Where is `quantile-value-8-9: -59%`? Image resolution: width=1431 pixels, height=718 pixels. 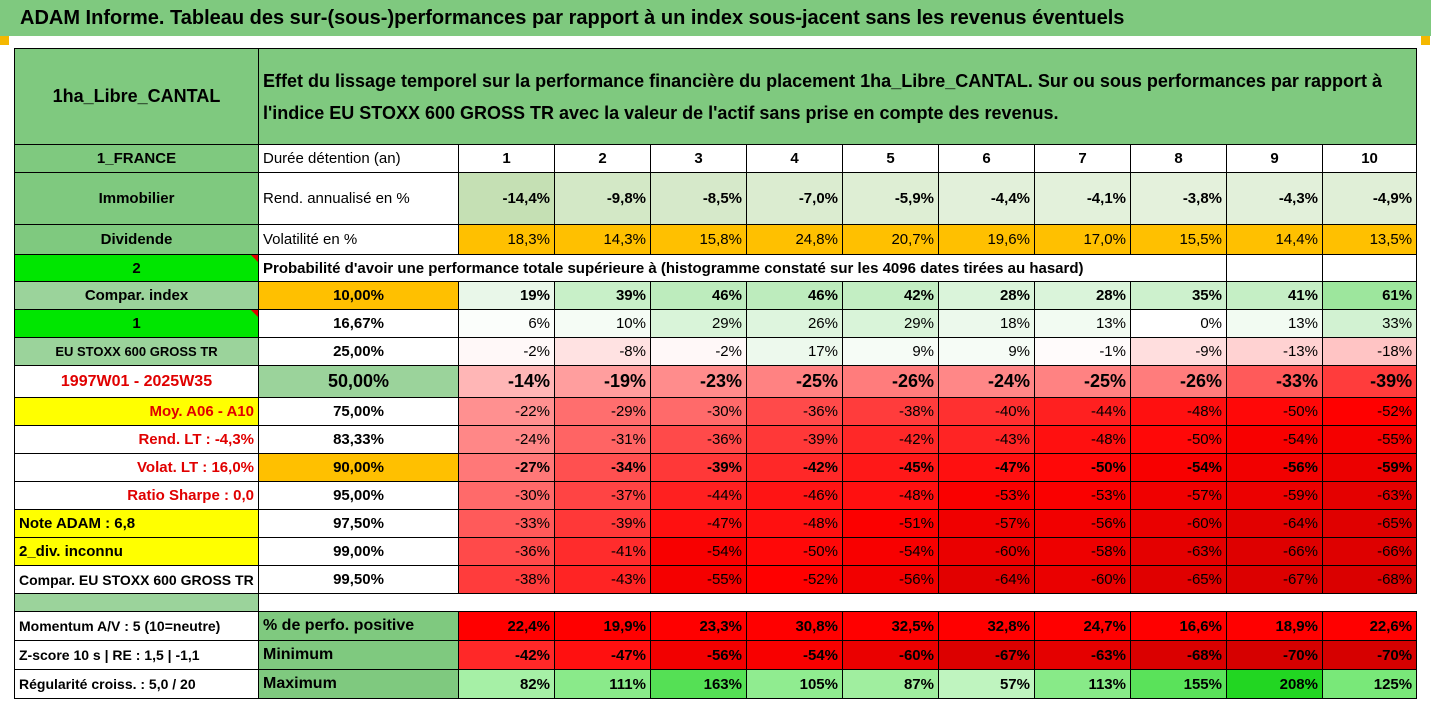 quantile-value-8-9: -59% is located at coordinates (1274, 495).